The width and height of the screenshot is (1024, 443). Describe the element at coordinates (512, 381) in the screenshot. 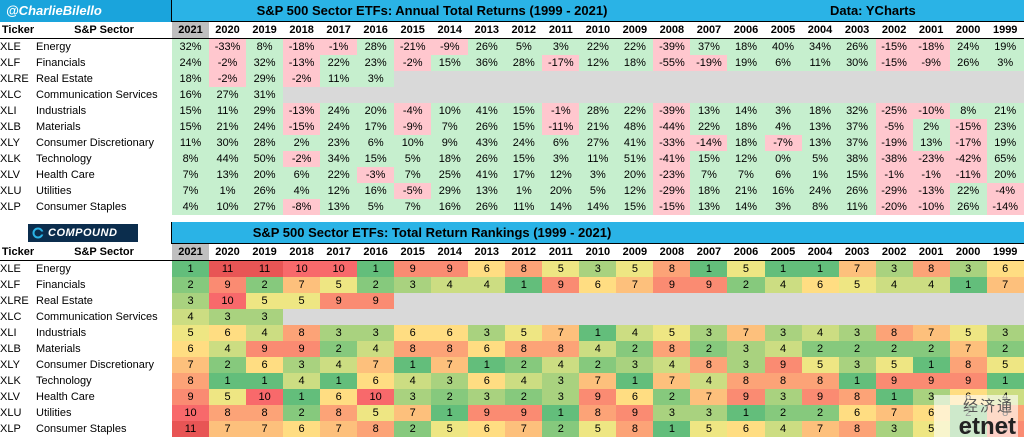

I see `table-row: XLK Technology 8 1 1 4 1 6 4 3 6 4 3 7 1 7 4 8 8 8 1 9 9 9 1` at that location.